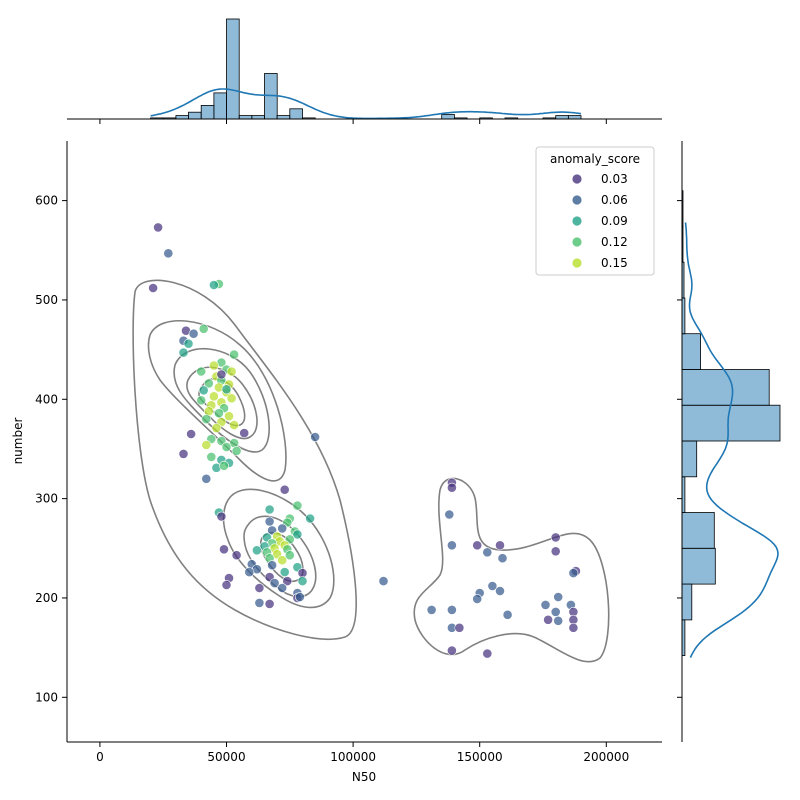 The width and height of the screenshot is (800, 800). What do you see at coordinates (46, 598) in the screenshot?
I see `y-tick-label: 200` at bounding box center [46, 598].